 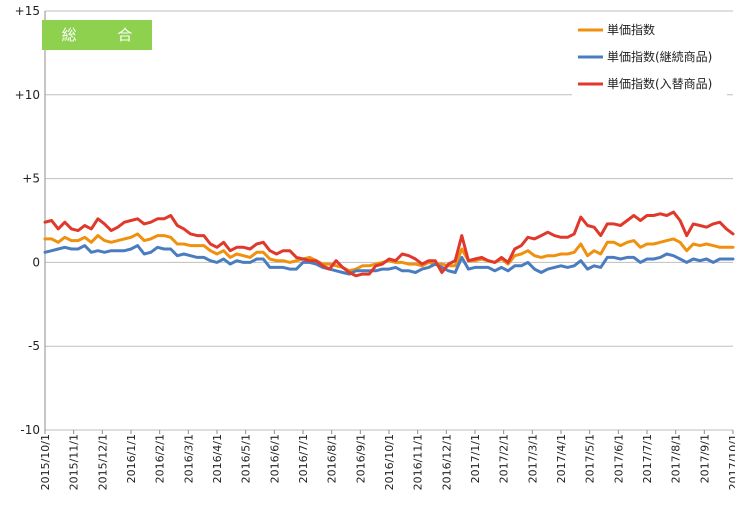 What do you see at coordinates (590, 458) in the screenshot?
I see `x-tick-label: 2017/5/1` at bounding box center [590, 458].